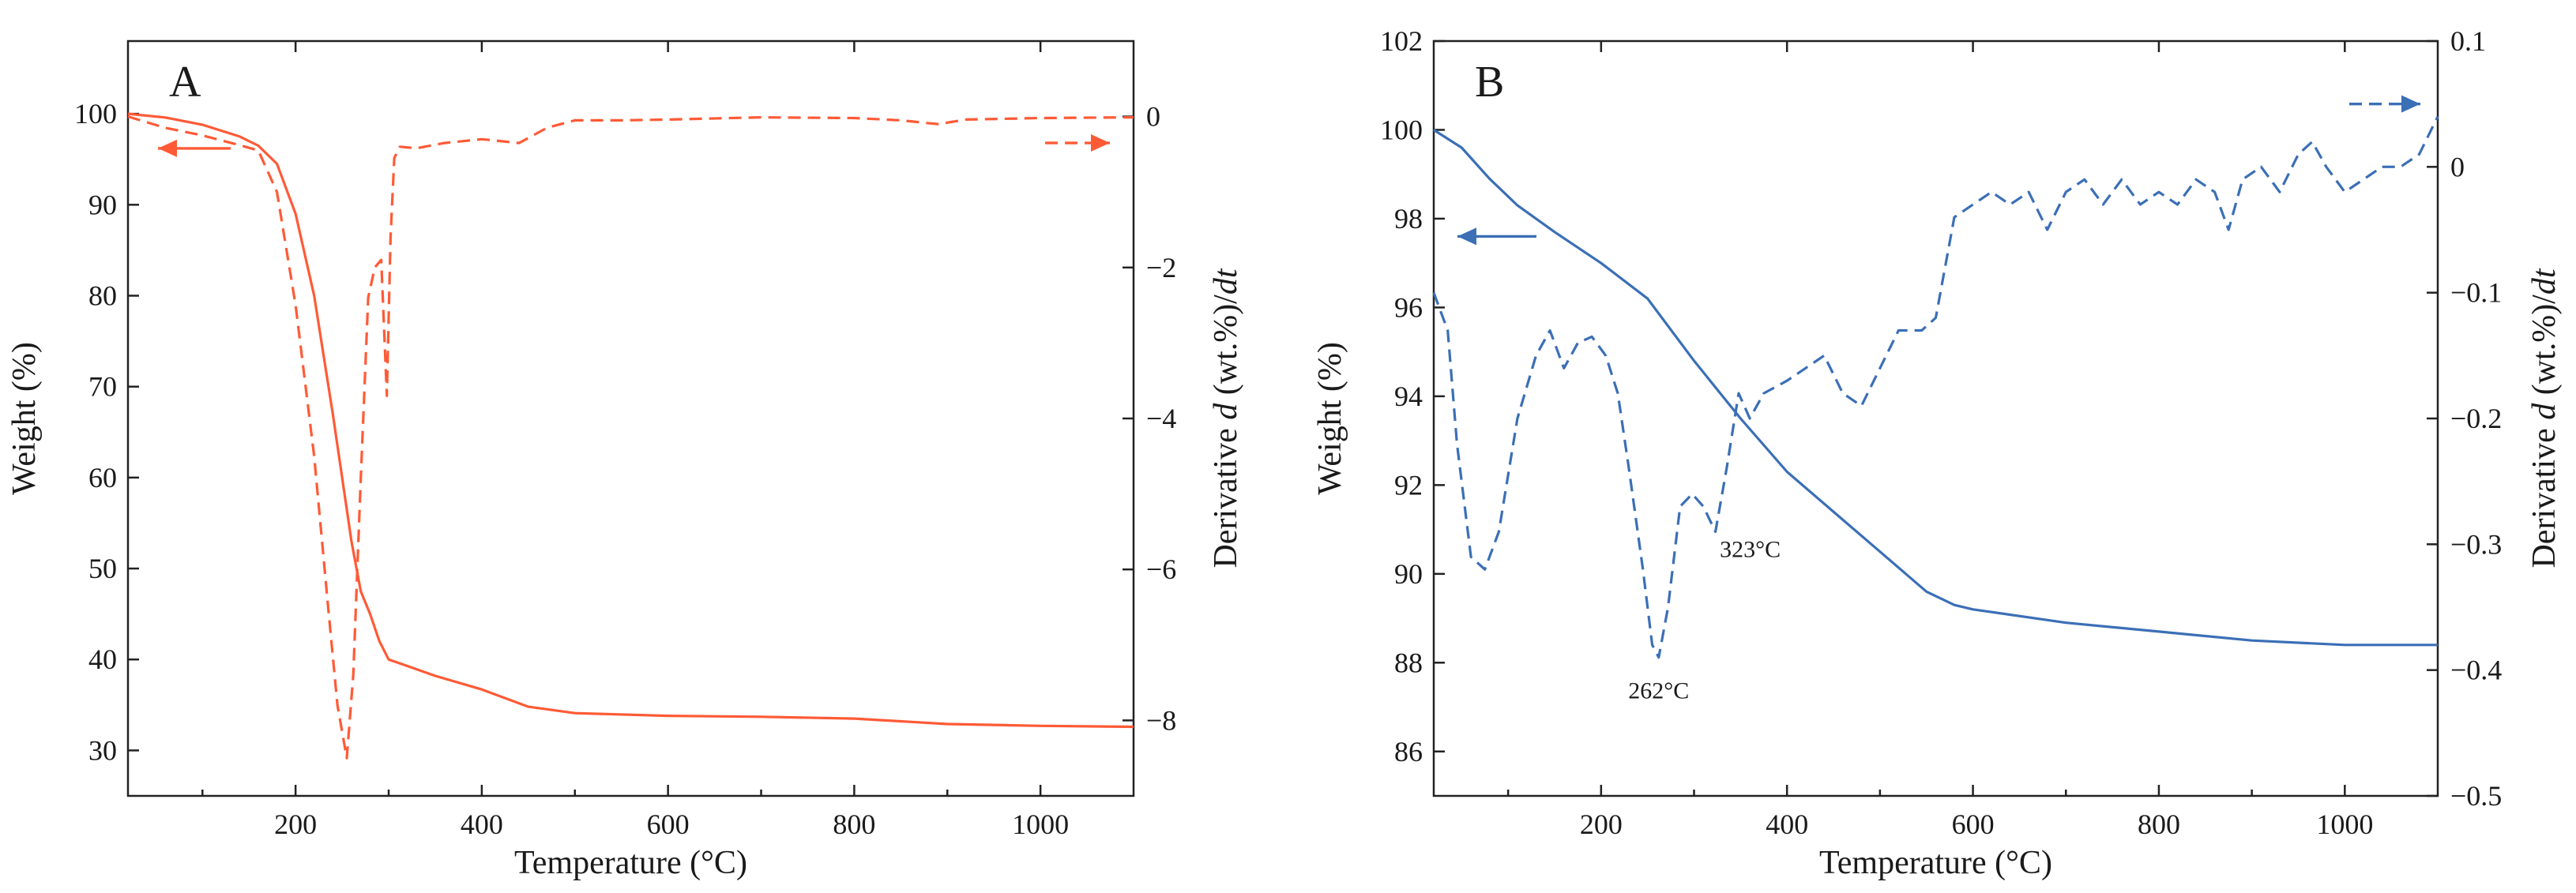 This screenshot has height=893, width=2576. Describe the element at coordinates (1161, 569) in the screenshot. I see `y-right-tick-label: −6` at that location.